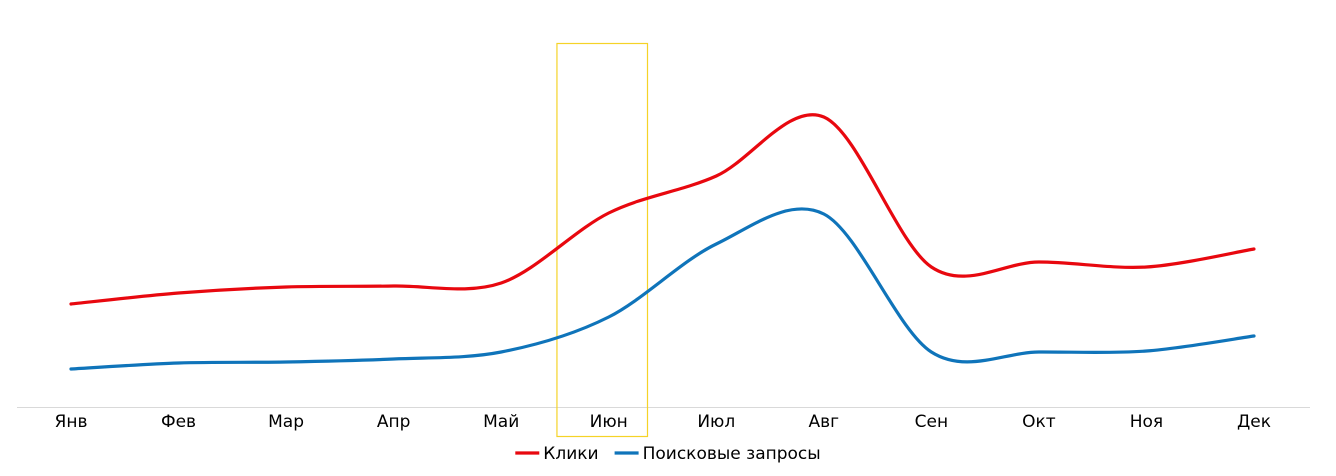 Image resolution: width=1336 pixels, height=476 pixels. Describe the element at coordinates (178, 422) in the screenshot. I see `x-tick-label: Фев` at that location.